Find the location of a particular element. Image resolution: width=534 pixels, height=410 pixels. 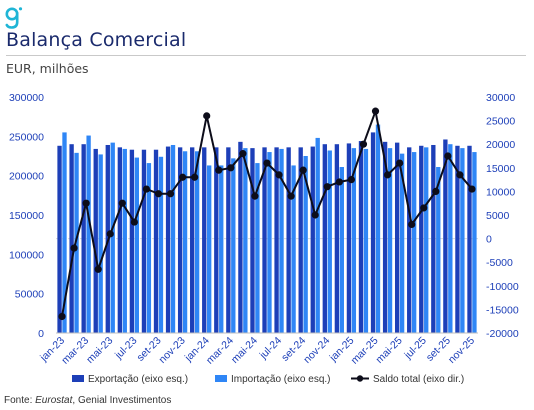

source-note: Fonte: Eurostat, Genial Investimentos is located at coordinates (87, 400).